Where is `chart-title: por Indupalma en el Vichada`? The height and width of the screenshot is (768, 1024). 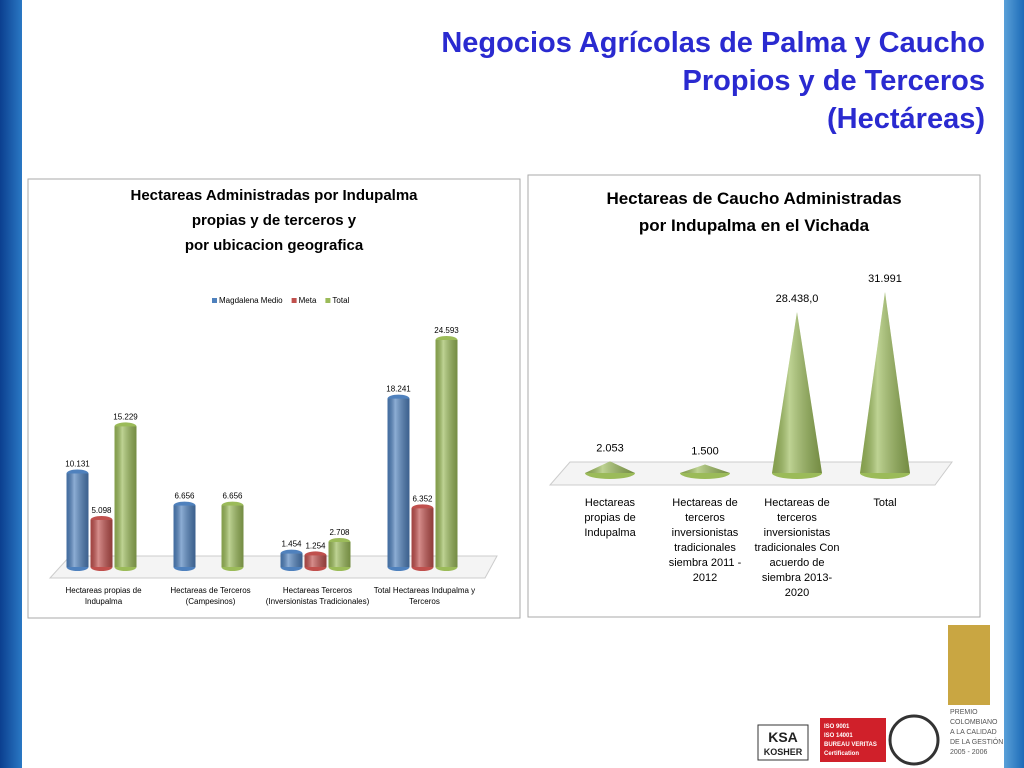 chart-title: por Indupalma en el Vichada is located at coordinates (754, 225).